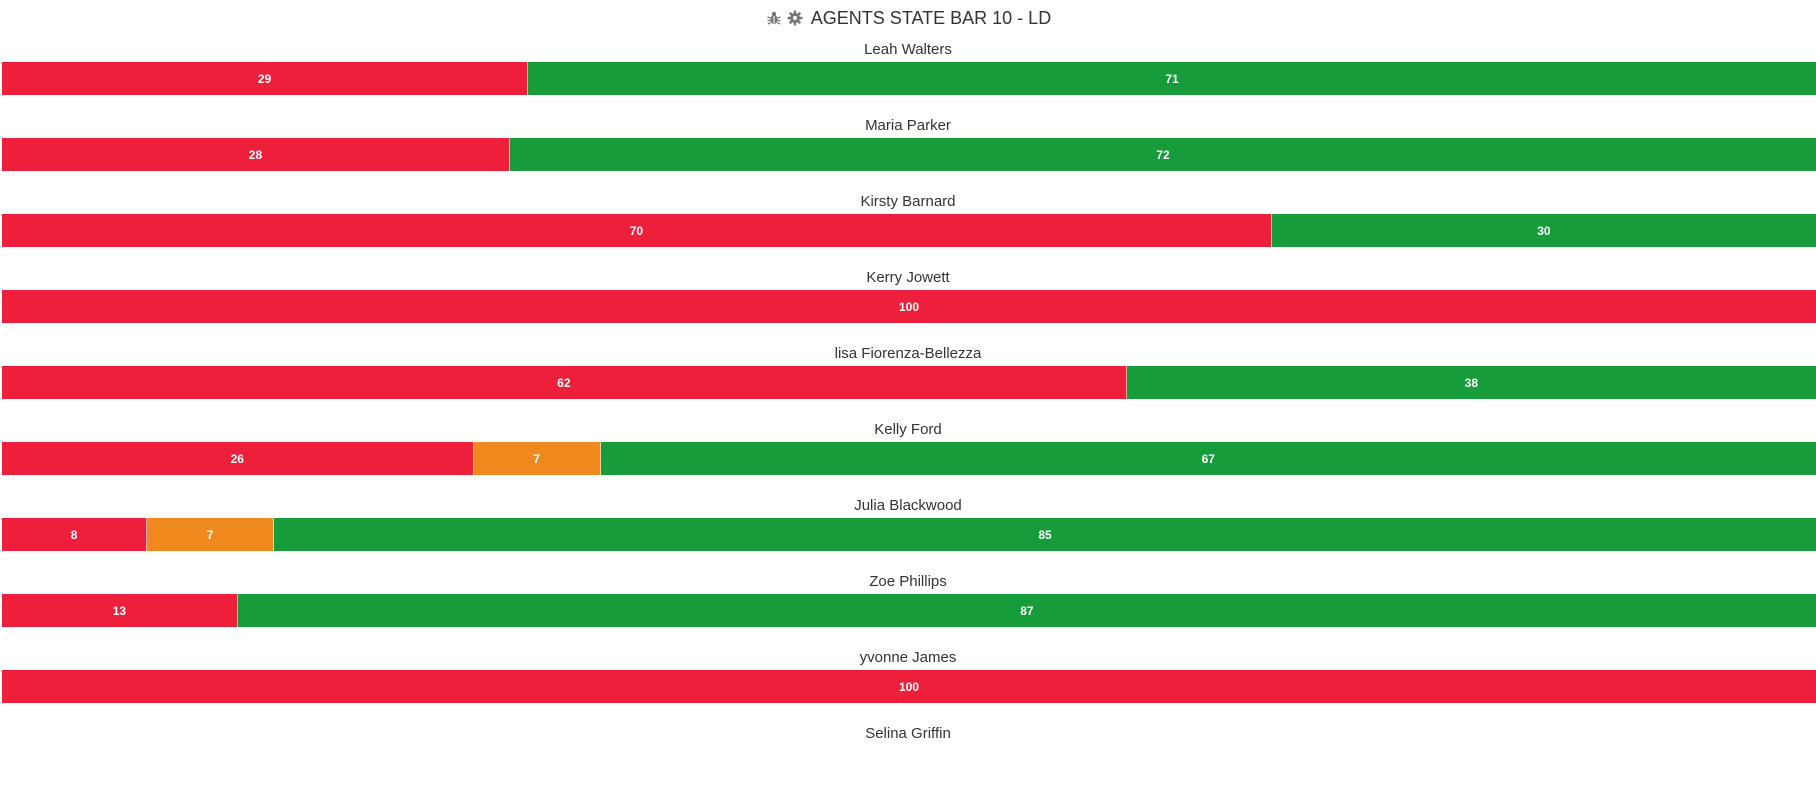 Image resolution: width=1816 pixels, height=800 pixels. Describe the element at coordinates (908, 581) in the screenshot. I see `agent-name: Zoe Phillips` at that location.